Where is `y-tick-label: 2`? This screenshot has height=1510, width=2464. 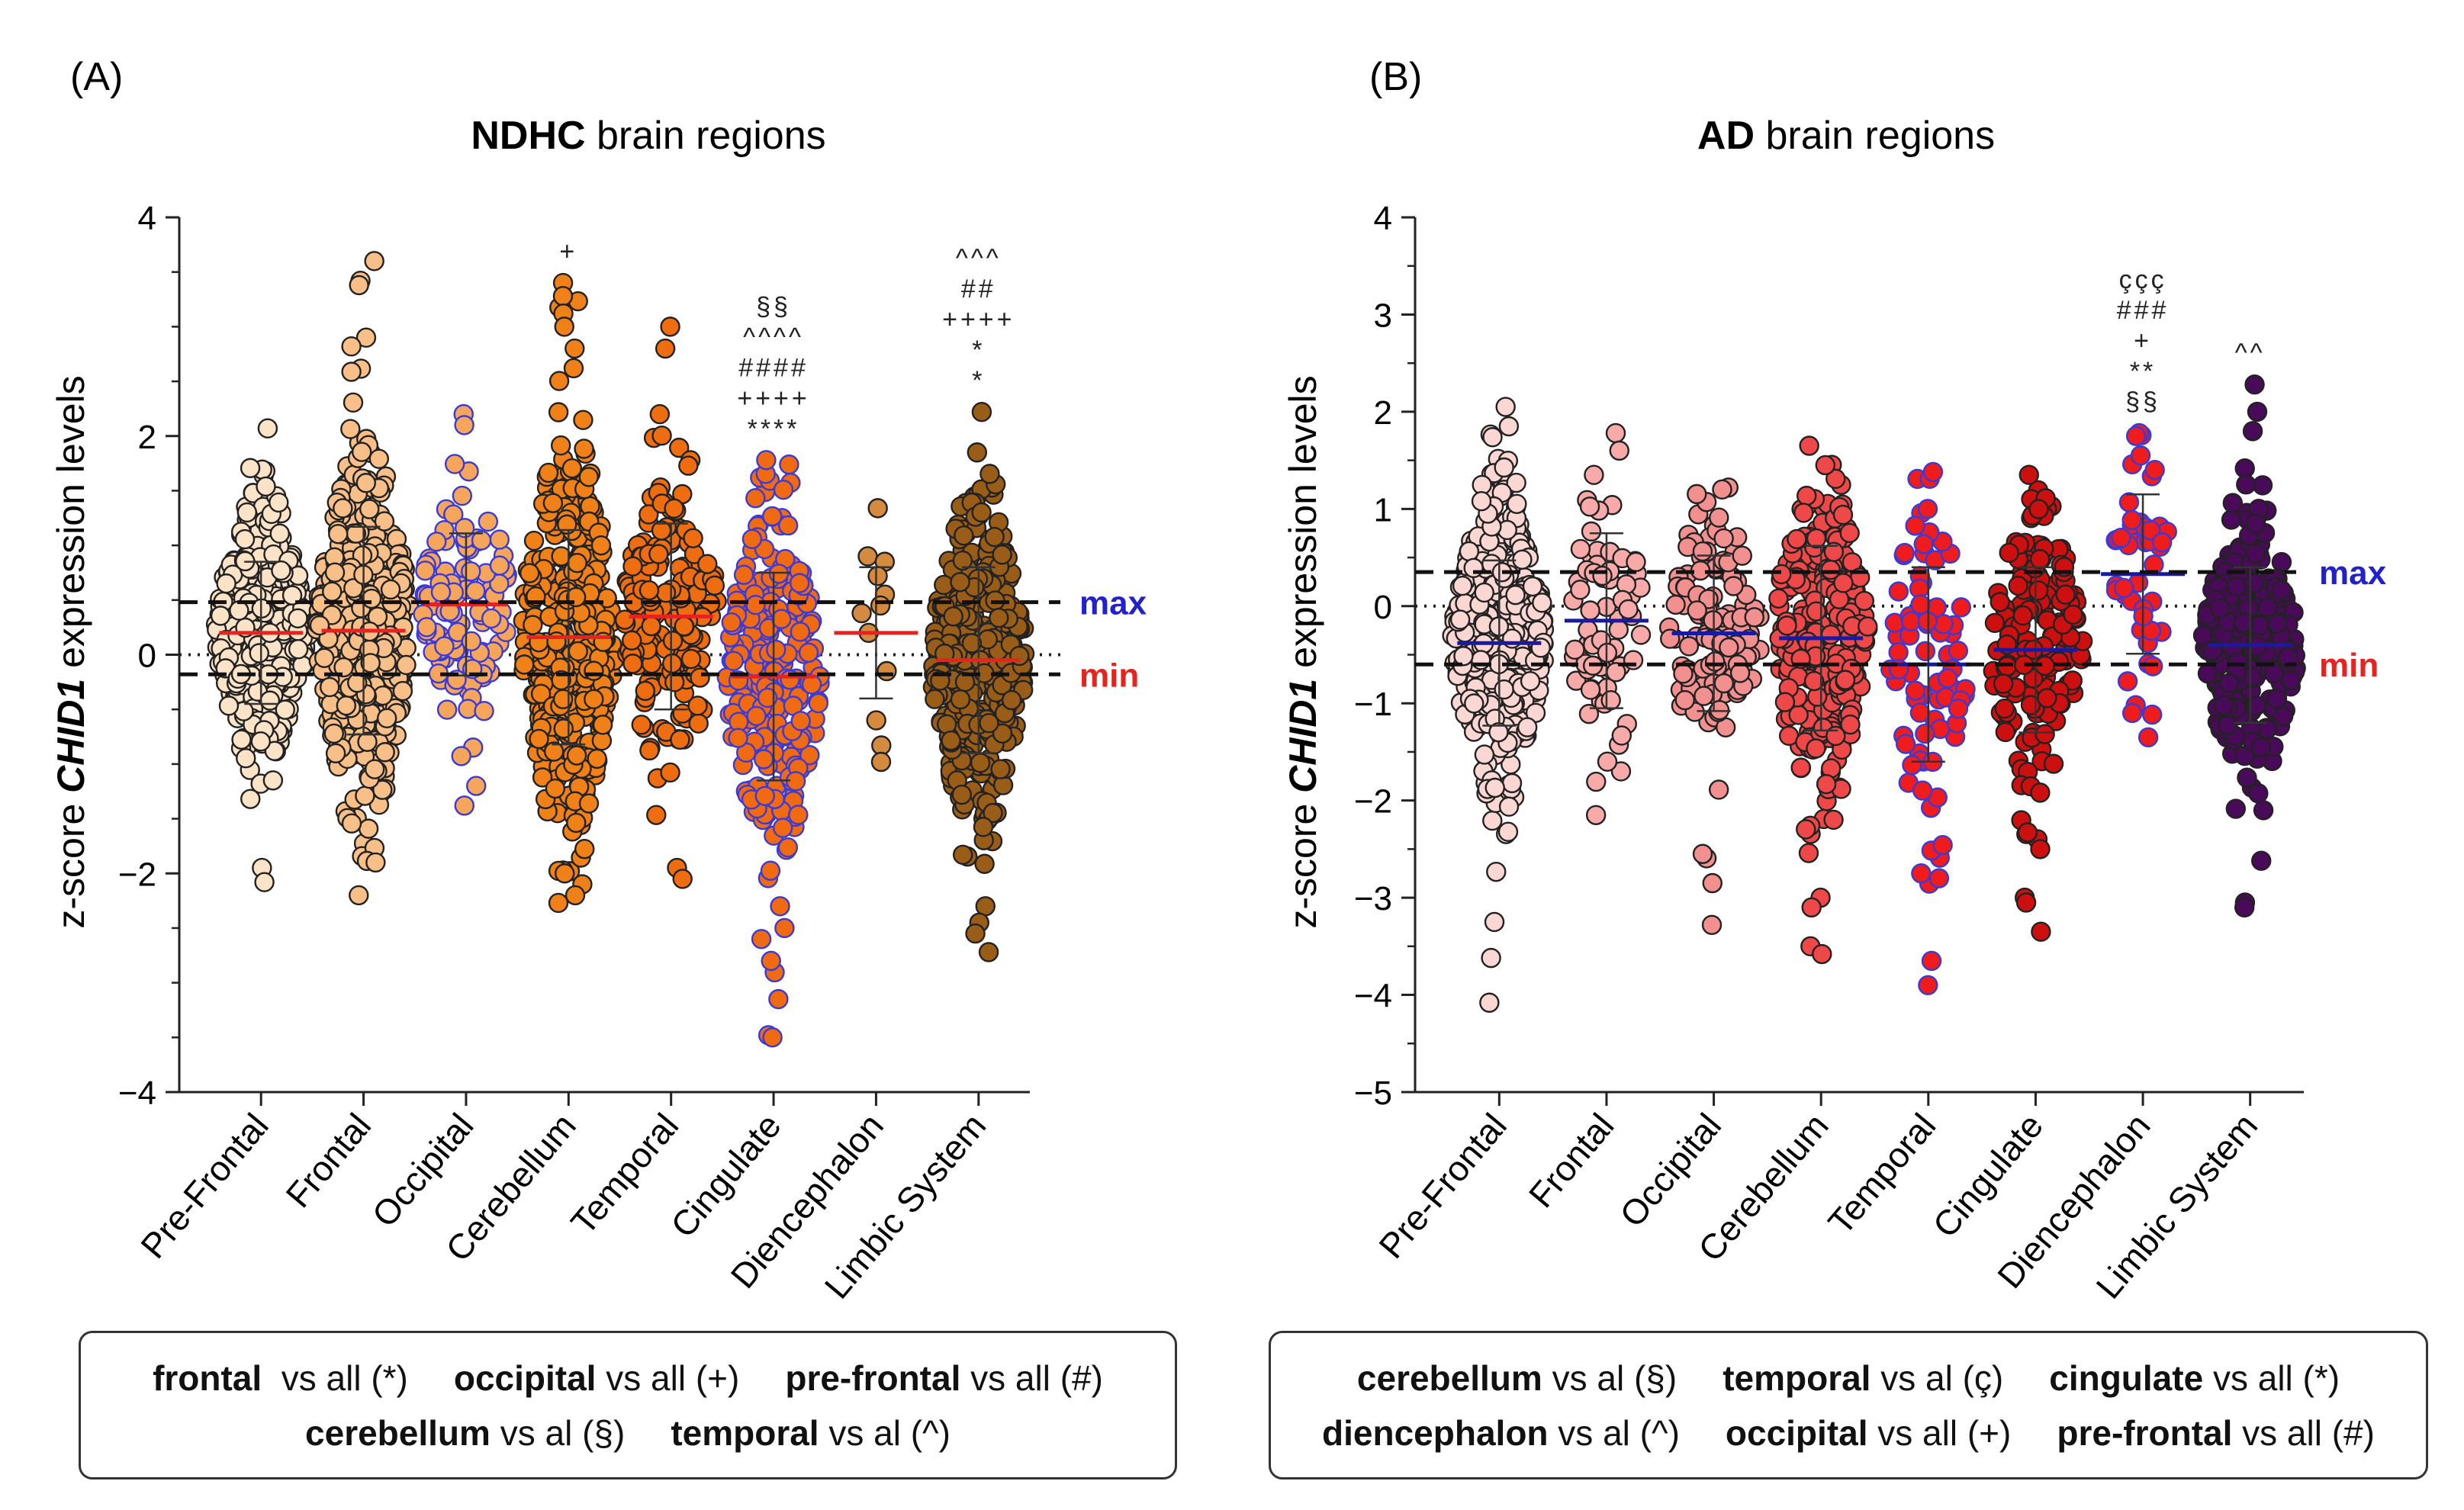 y-tick-label: 2 is located at coordinates (147, 438).